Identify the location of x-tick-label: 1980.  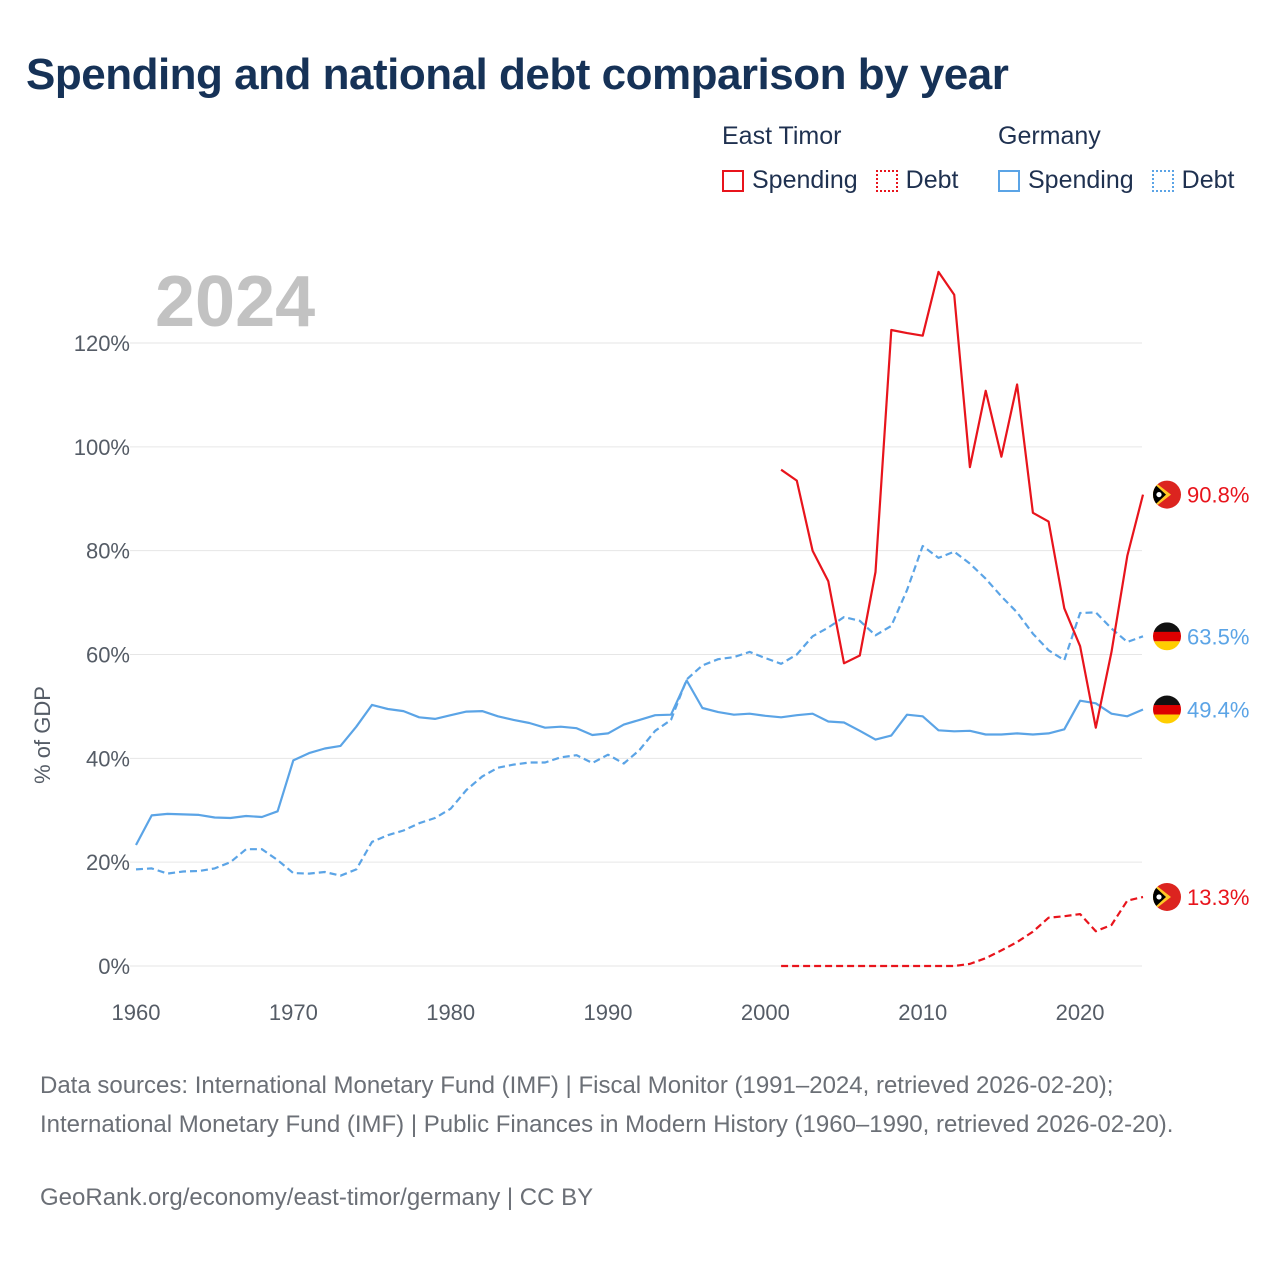
(450, 1012).